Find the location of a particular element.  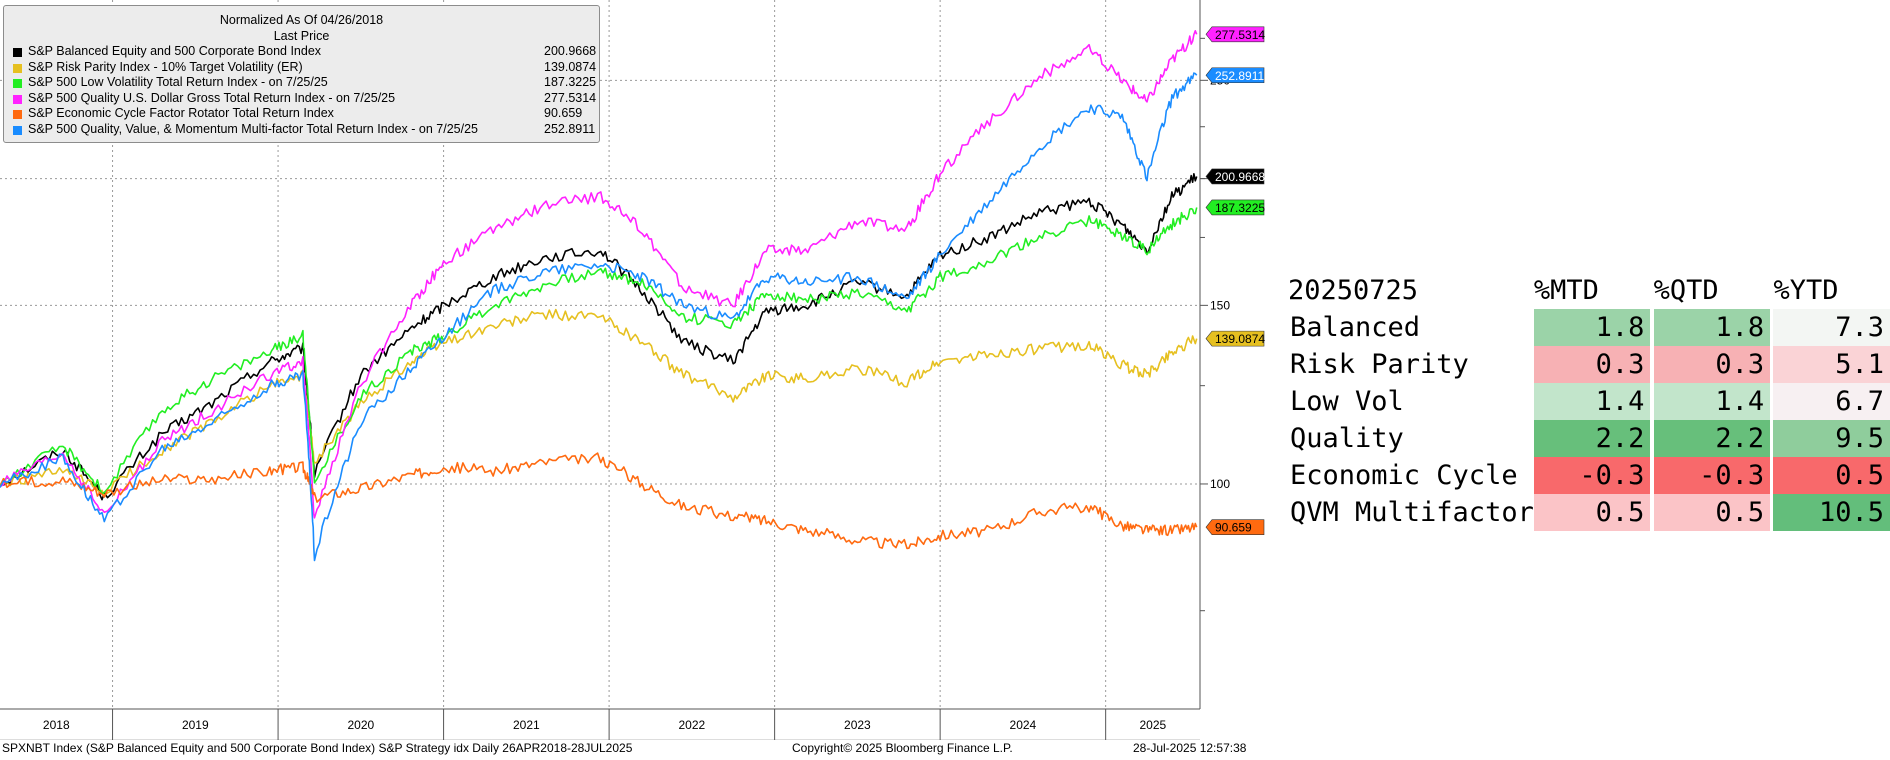

legend-subheader: Last Price is located at coordinates (301, 36).